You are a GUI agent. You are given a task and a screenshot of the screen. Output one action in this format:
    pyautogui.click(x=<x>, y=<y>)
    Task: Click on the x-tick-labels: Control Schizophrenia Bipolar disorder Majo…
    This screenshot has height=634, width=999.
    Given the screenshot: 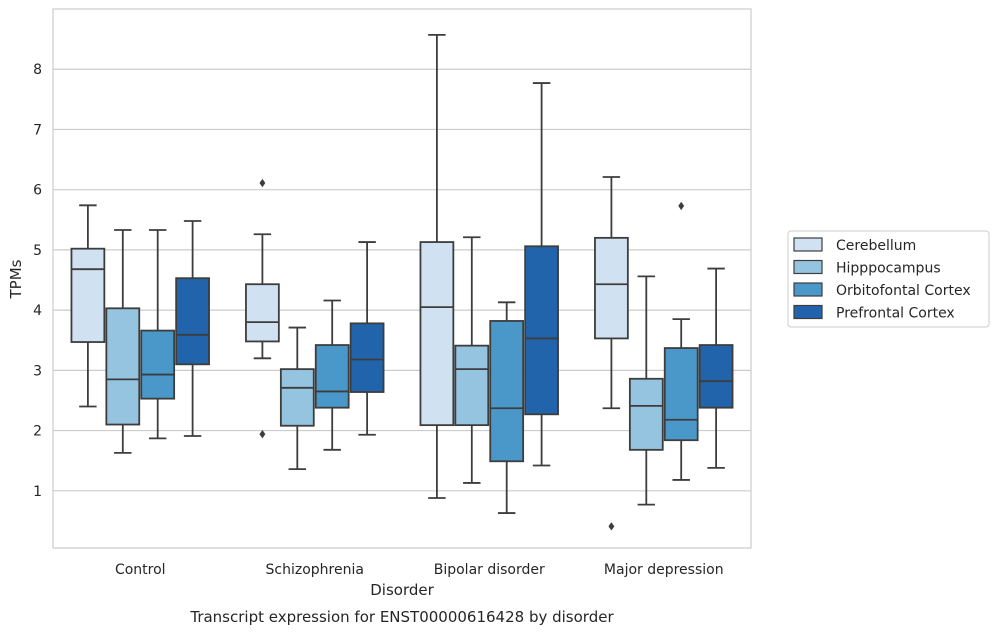 What is the action you would take?
    pyautogui.click(x=419, y=570)
    